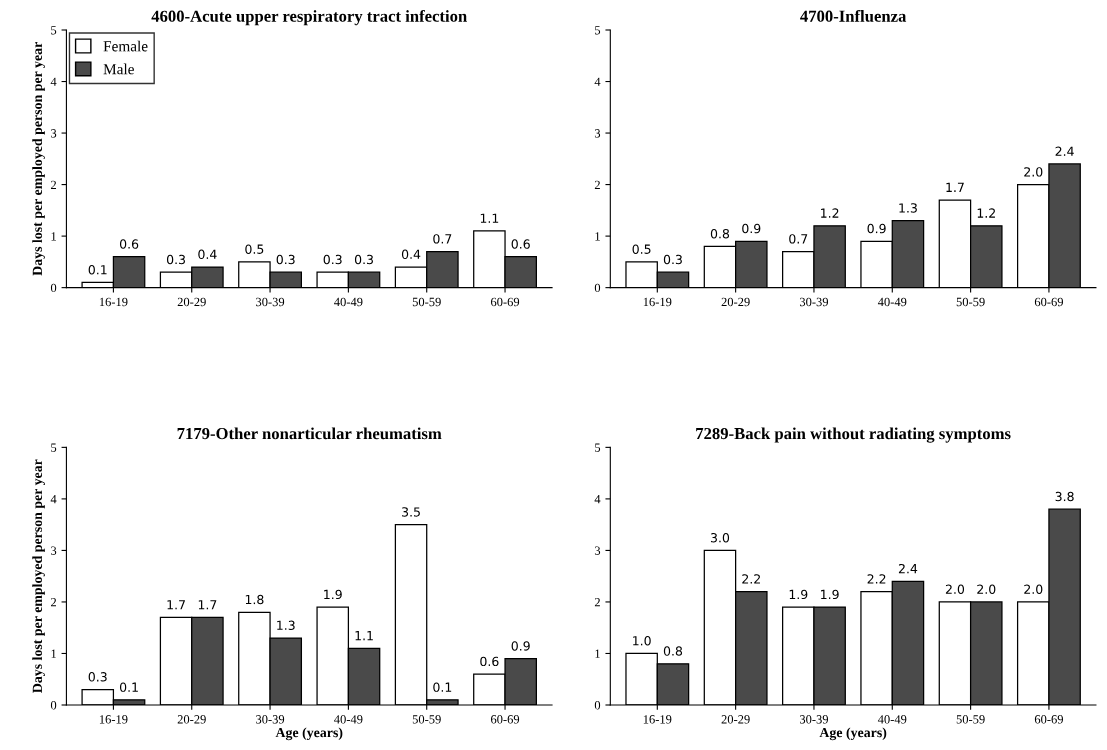 Image resolution: width=1107 pixels, height=750 pixels. What do you see at coordinates (309, 433) in the screenshot?
I see `chart-title: 7179-Other nonarticular rheumatism` at bounding box center [309, 433].